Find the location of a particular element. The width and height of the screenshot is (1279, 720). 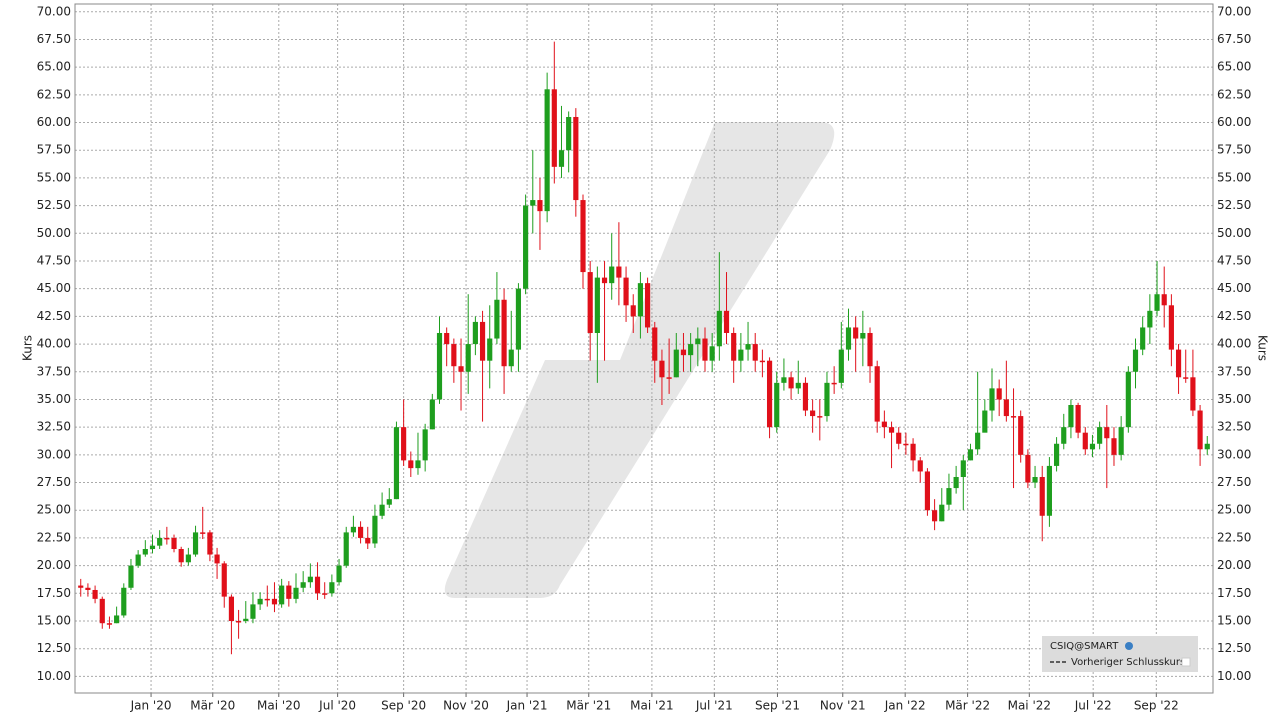

y-tick-label: 67.50 is located at coordinates (54, 39).